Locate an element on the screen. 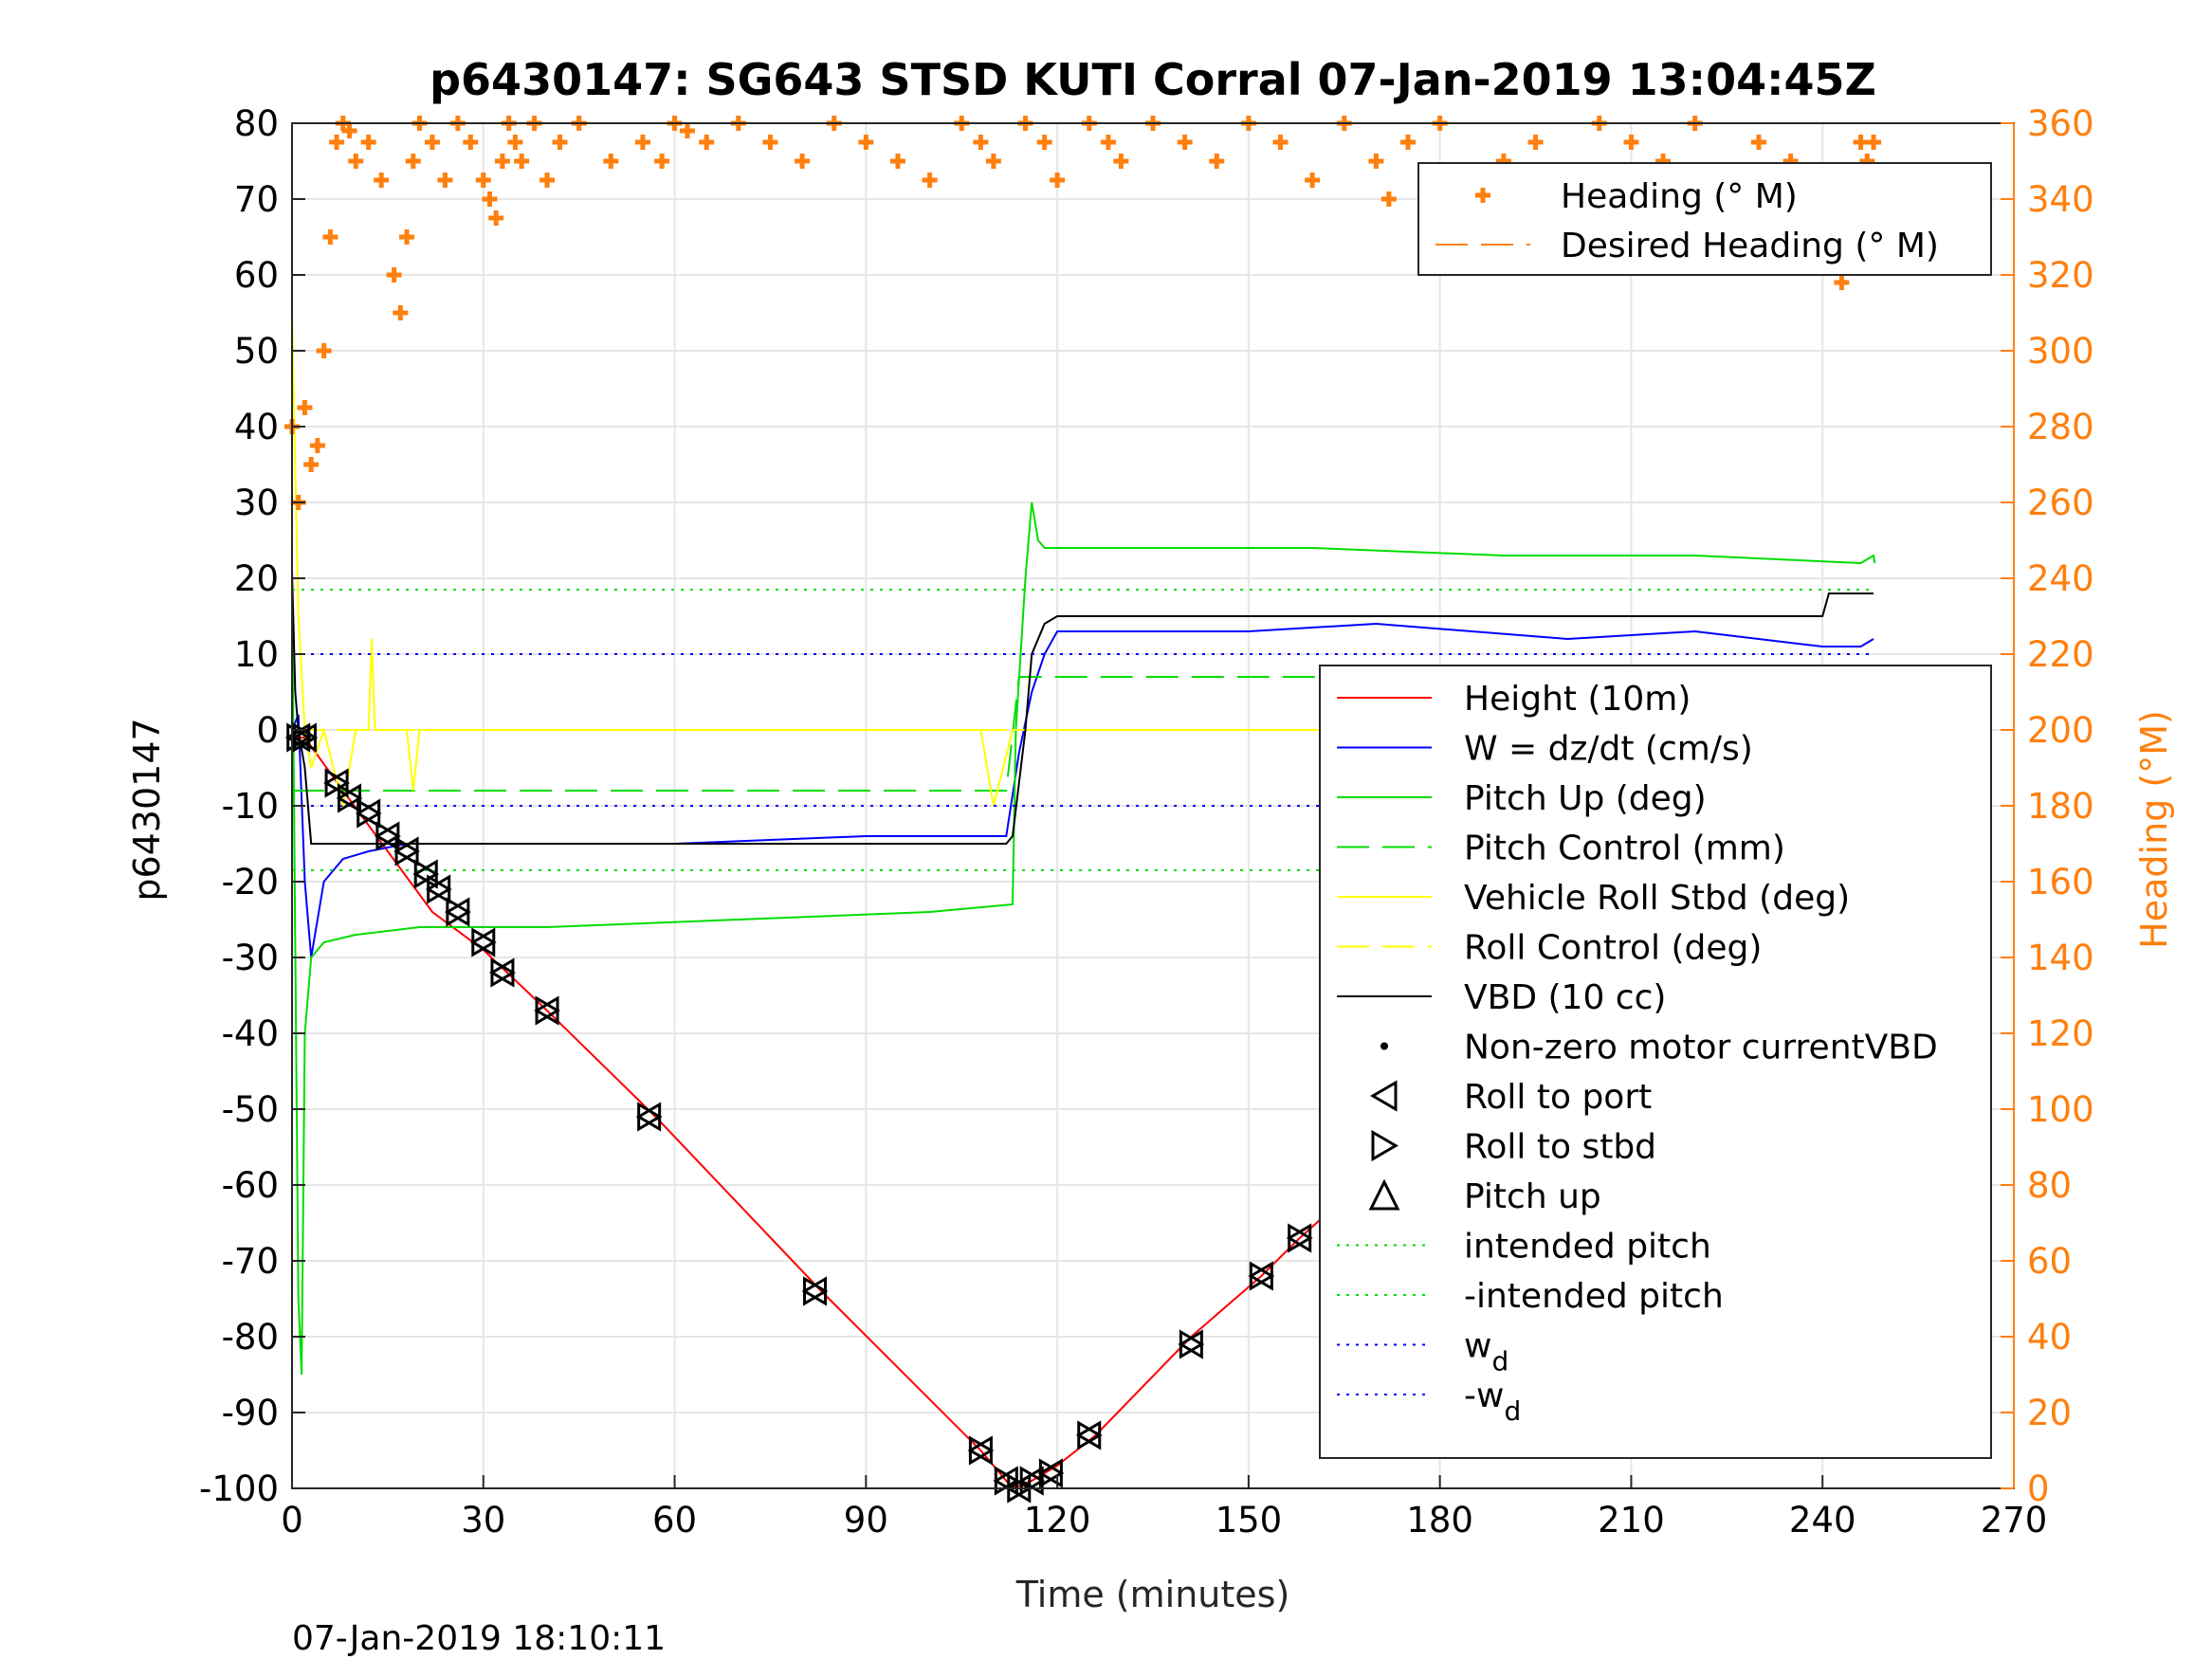 This screenshot has width=2212, height=1659. x-tick-label: 240 is located at coordinates (1822, 1520).